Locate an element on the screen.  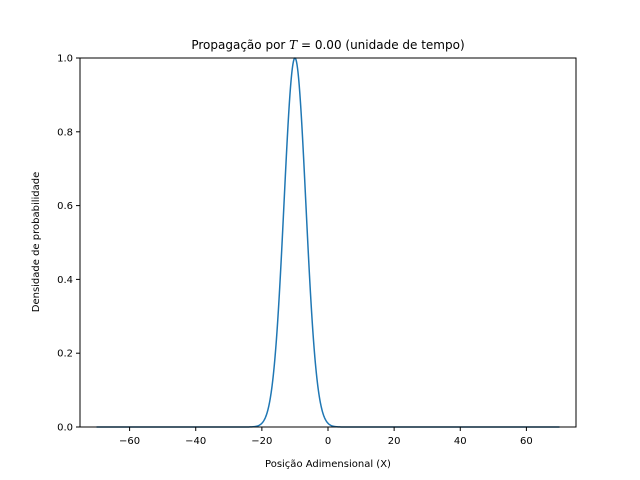
y-tick-label: 1.0 is located at coordinates (65, 59).